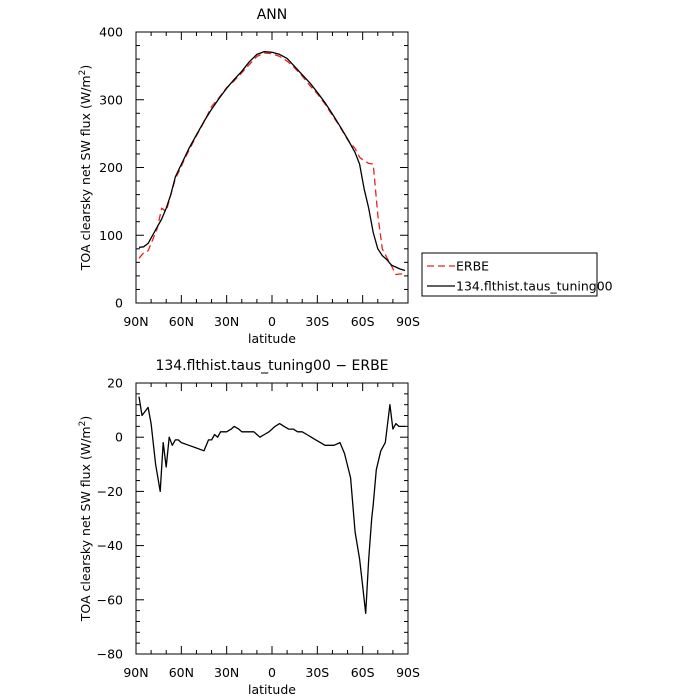 The width and height of the screenshot is (700, 700). Describe the element at coordinates (534, 286) in the screenshot. I see `legend-label: 134.flthist.taus_tuning00` at that location.